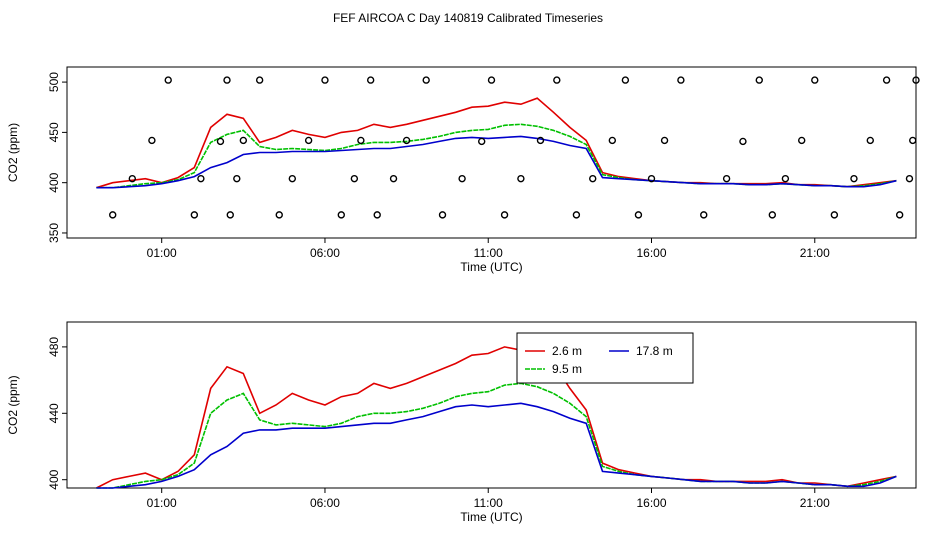 This screenshot has width=936, height=540. I want to click on y-tick-label: 440, so click(54, 413).